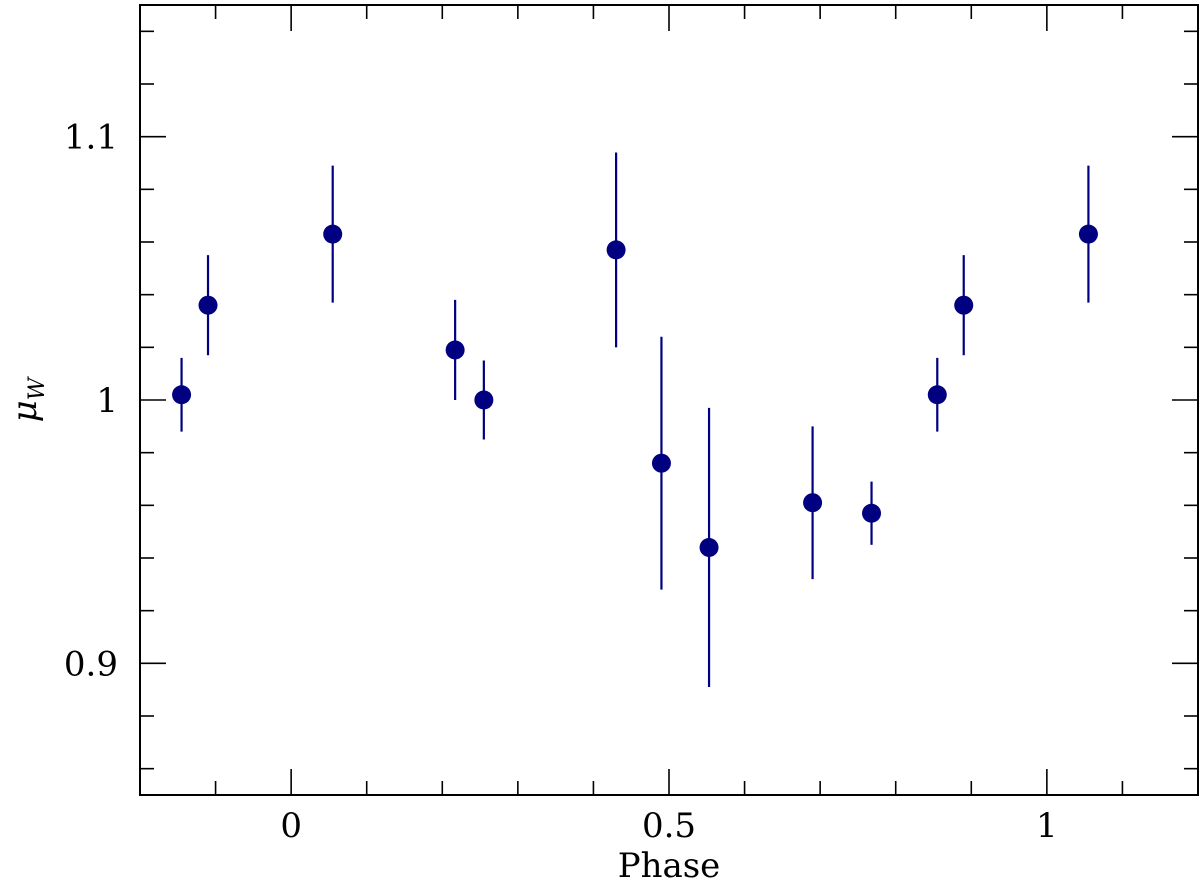 The height and width of the screenshot is (882, 1200). Describe the element at coordinates (37, 387) in the screenshot. I see `y-axis-title-subscript: W` at that location.